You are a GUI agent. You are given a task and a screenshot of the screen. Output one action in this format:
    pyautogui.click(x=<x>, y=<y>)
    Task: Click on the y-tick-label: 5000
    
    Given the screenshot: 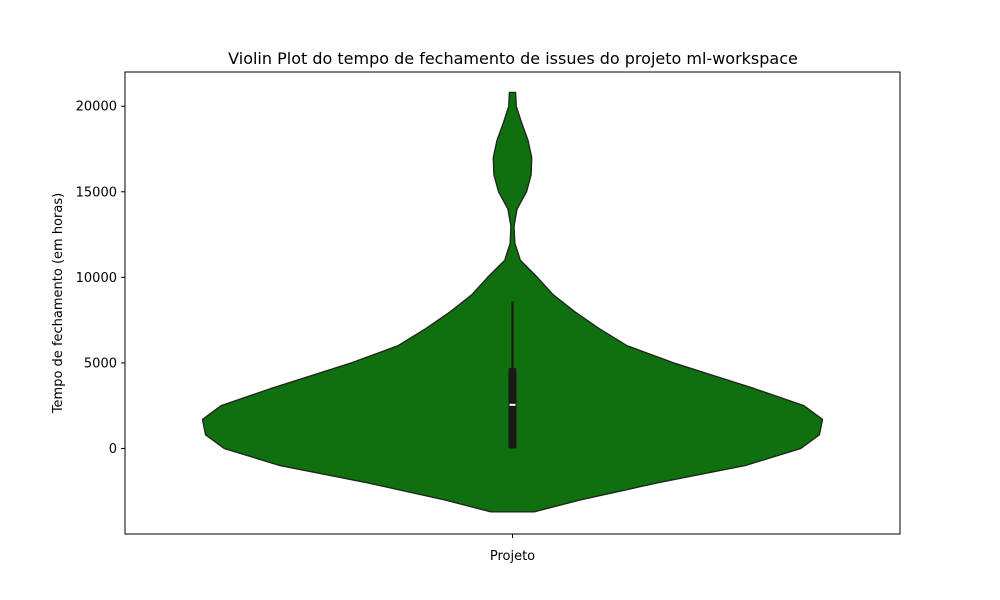 What is the action you would take?
    pyautogui.click(x=100, y=363)
    